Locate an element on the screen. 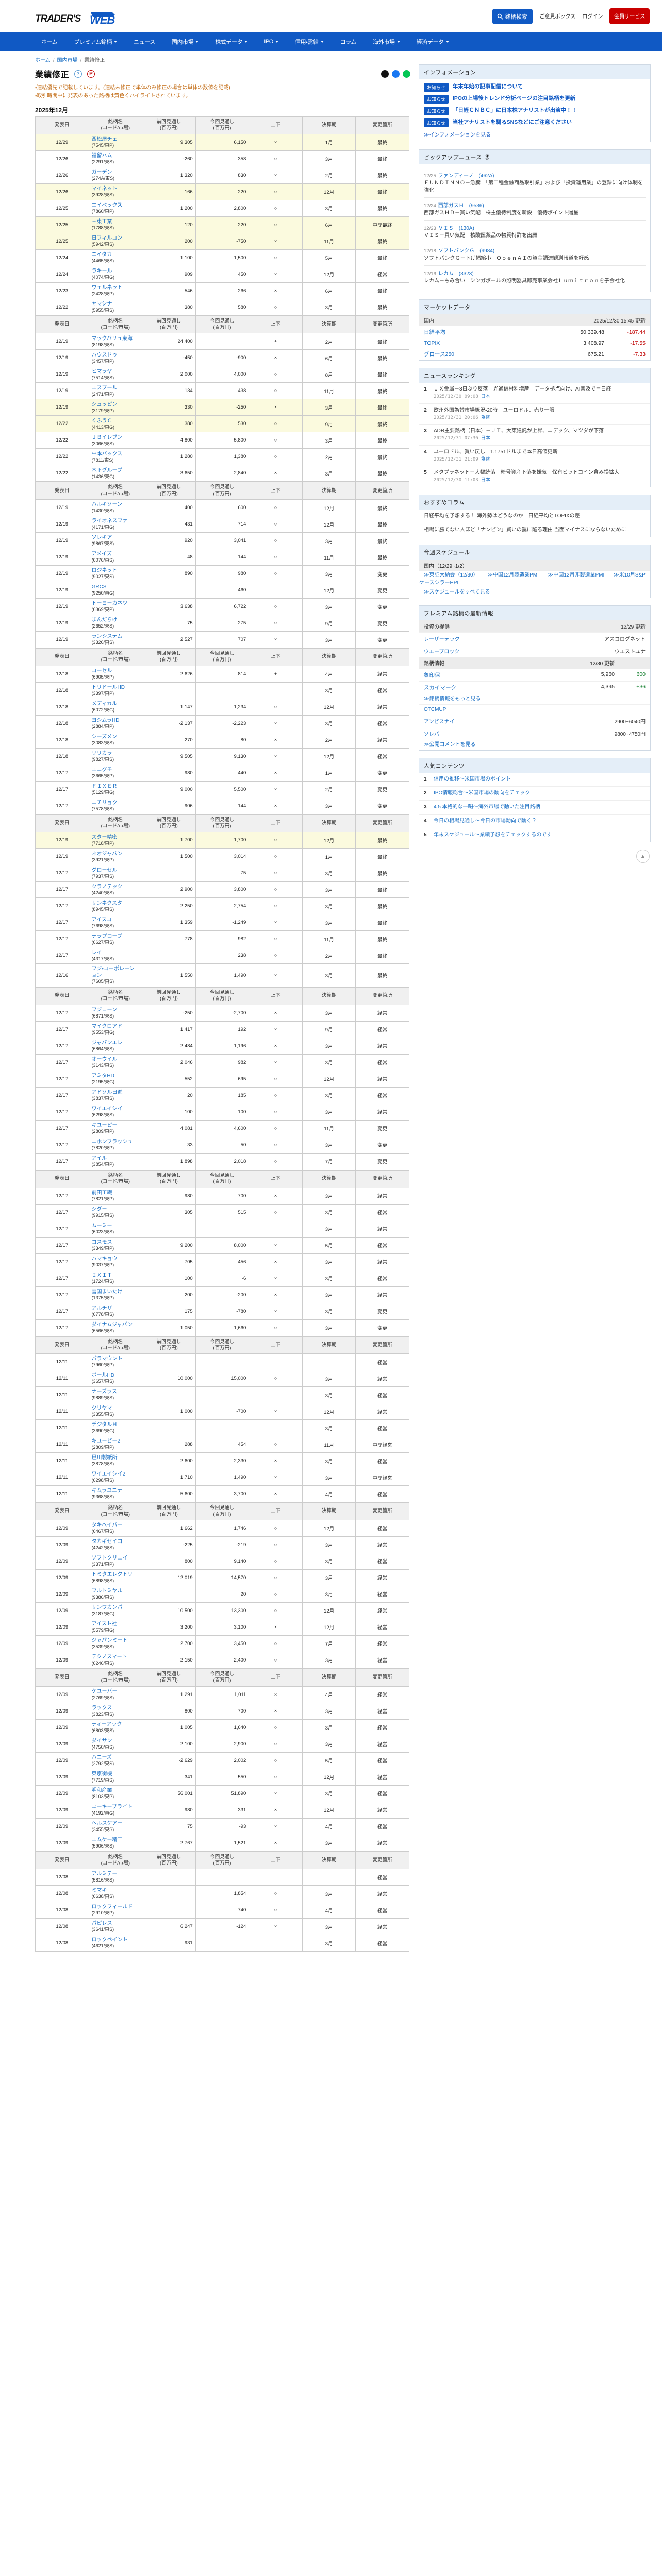  stock-link: ネオジャパン is located at coordinates (107, 854).